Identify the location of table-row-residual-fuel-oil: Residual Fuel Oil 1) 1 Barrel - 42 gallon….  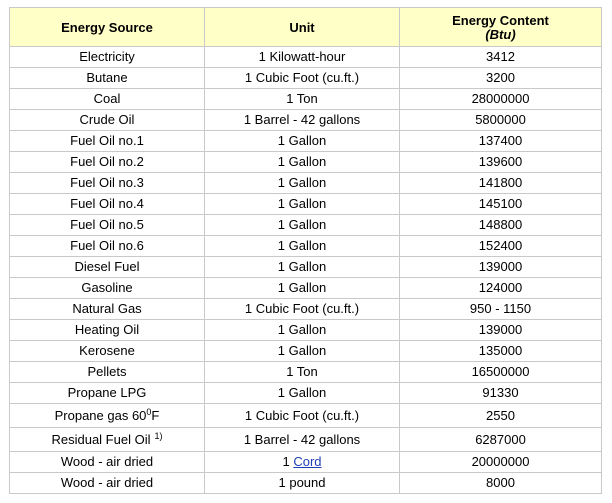
(305, 439).